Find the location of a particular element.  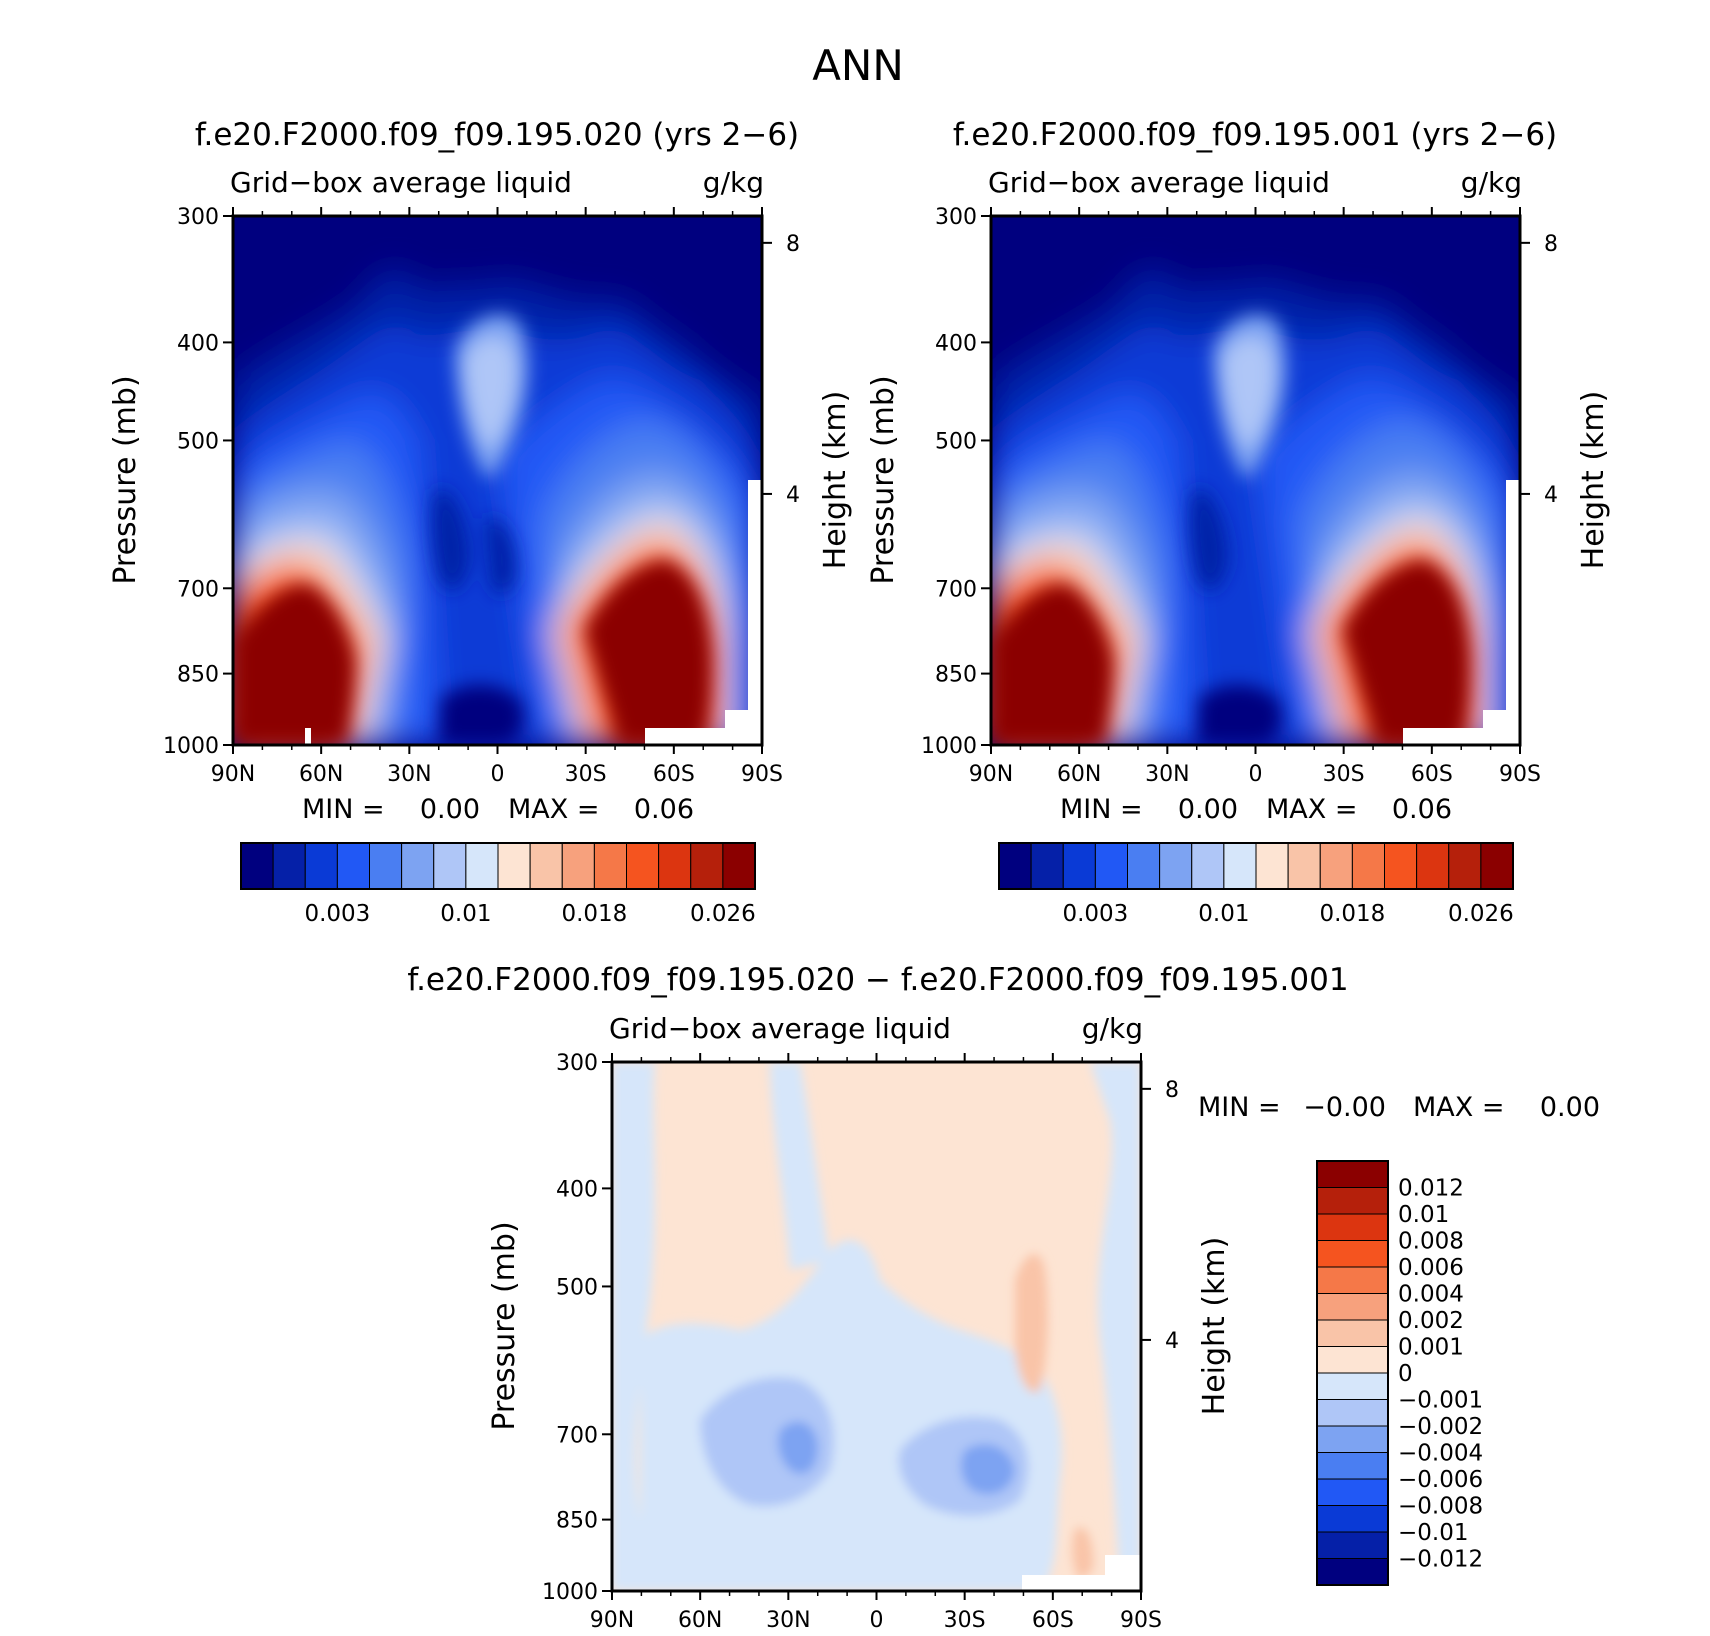

panel-left-subtitle-left: Grid−box average liquid is located at coordinates (401, 182).